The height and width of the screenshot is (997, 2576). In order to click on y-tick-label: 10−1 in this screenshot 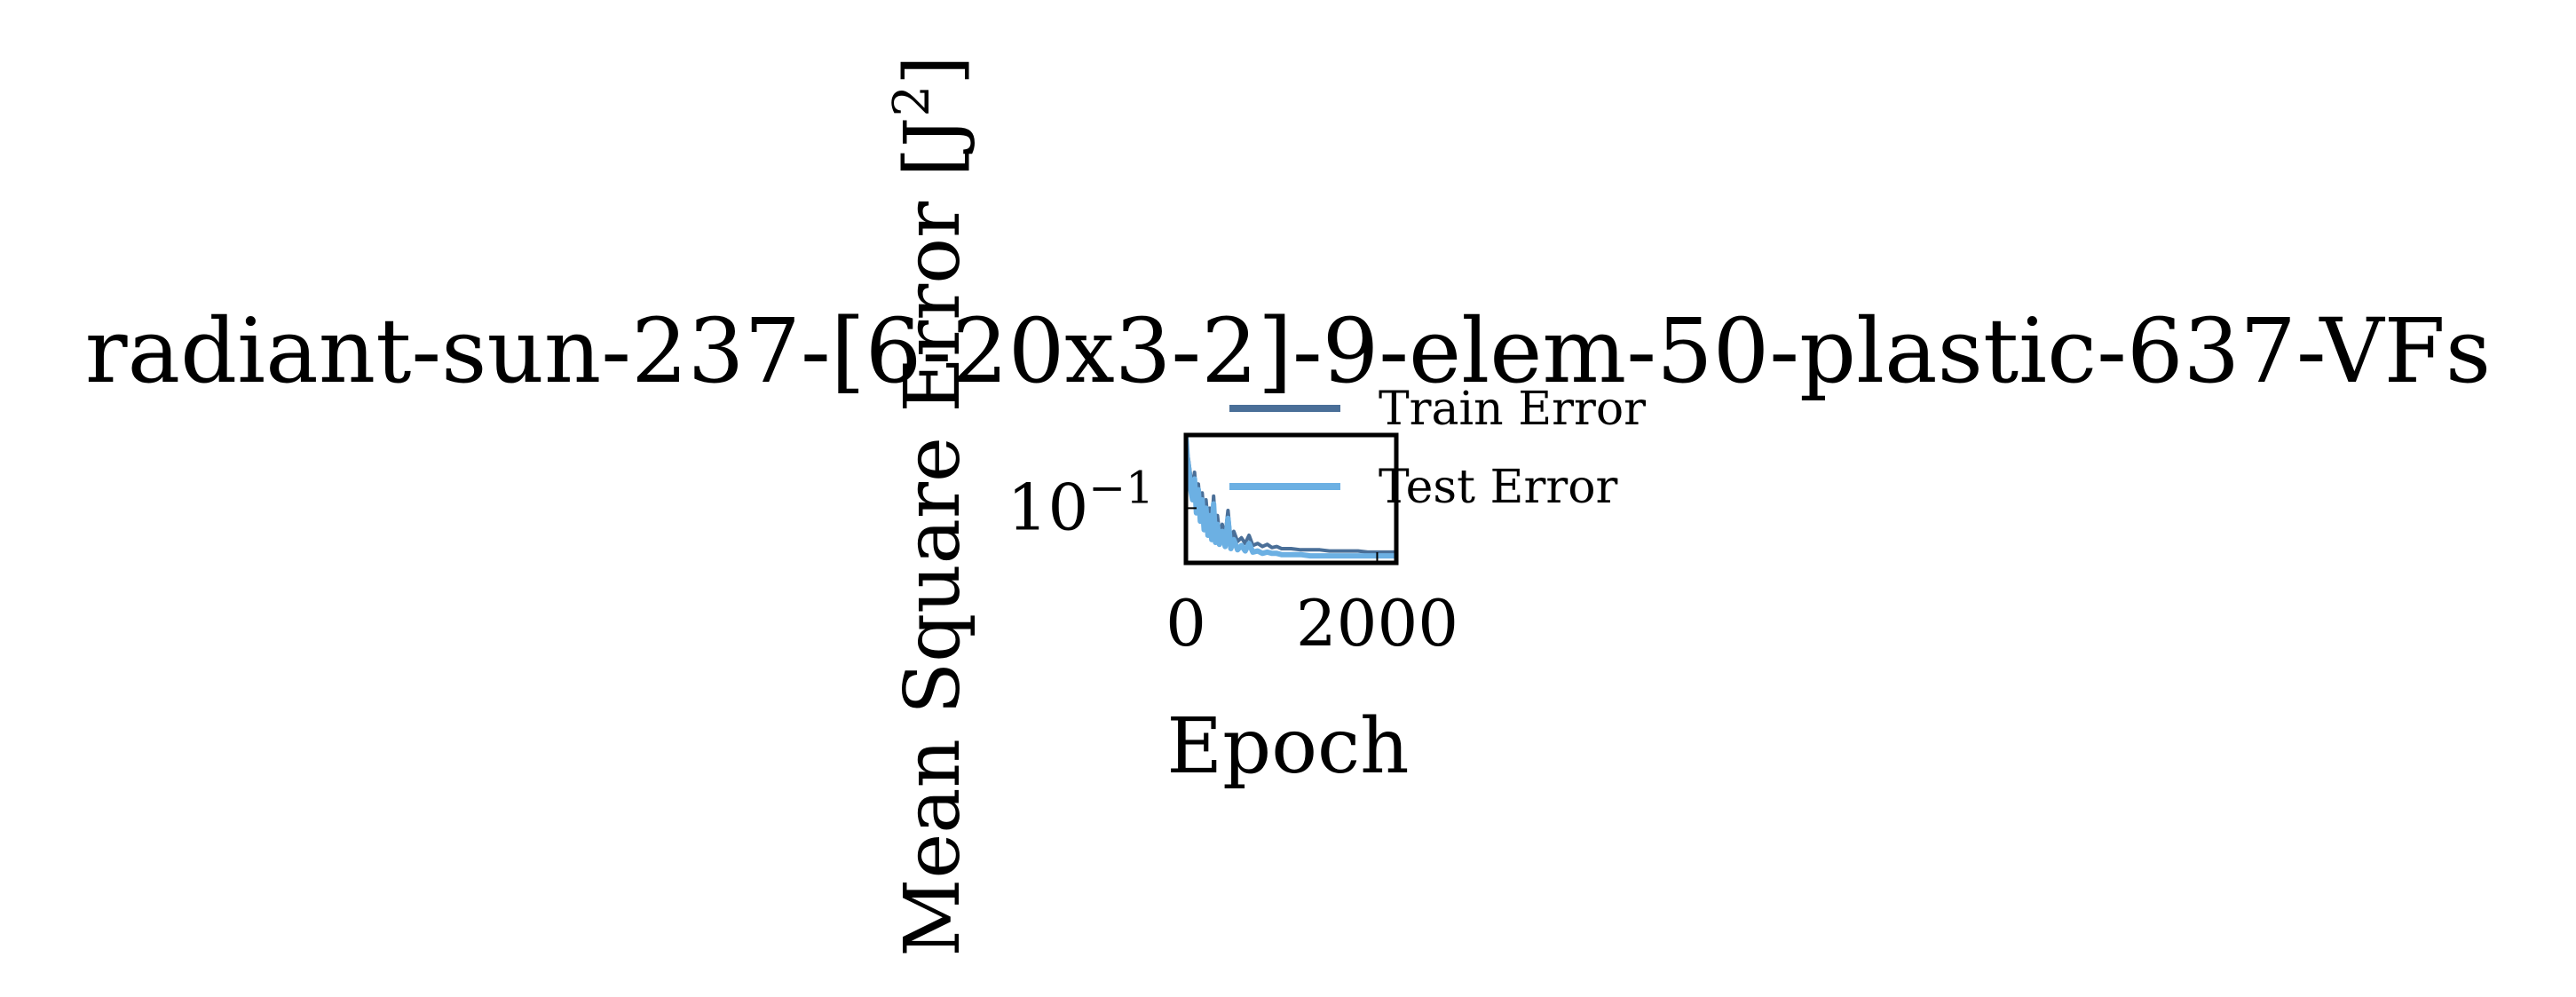, I will do `click(1080, 503)`.